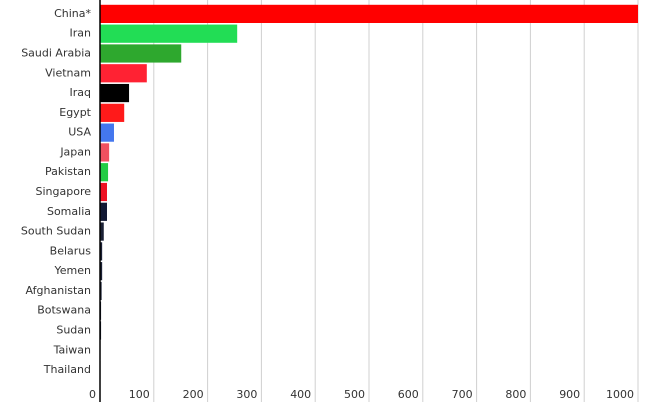 Image resolution: width=647 pixels, height=410 pixels. I want to click on x-tick-label: 700, so click(462, 394).